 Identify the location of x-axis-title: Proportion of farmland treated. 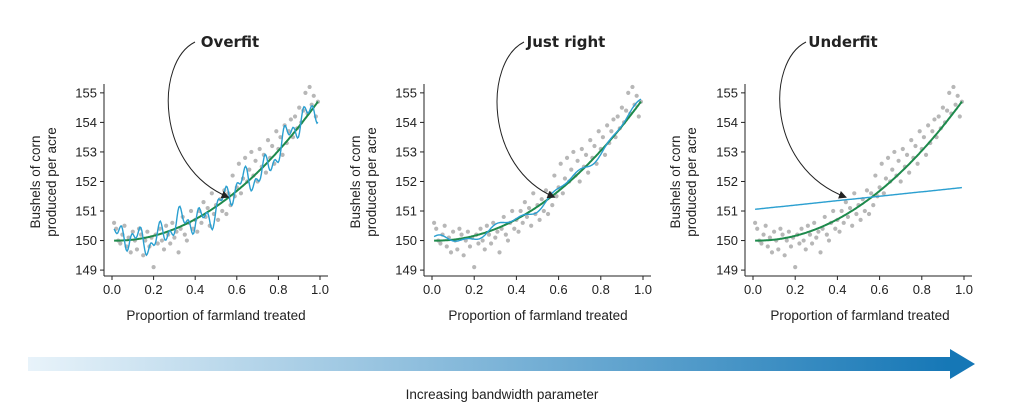
(859, 315).